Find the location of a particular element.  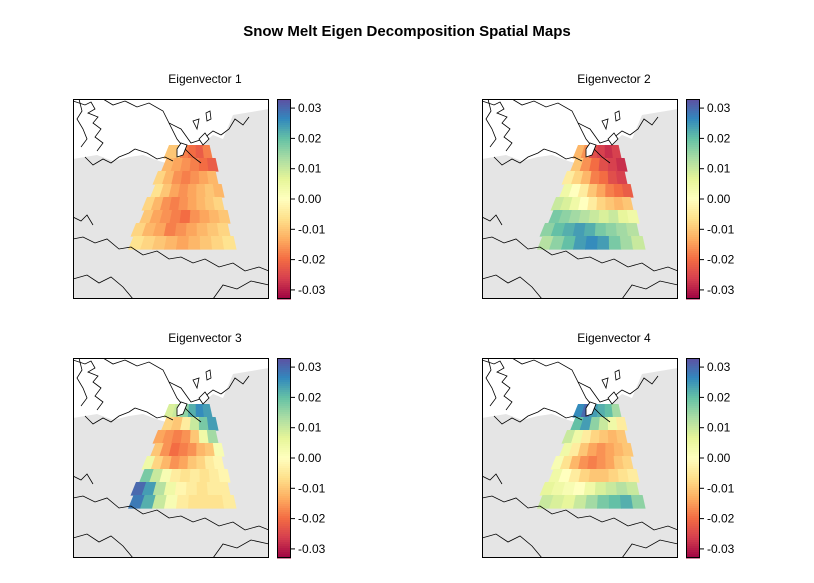

colorbar-frame is located at coordinates (284, 199).